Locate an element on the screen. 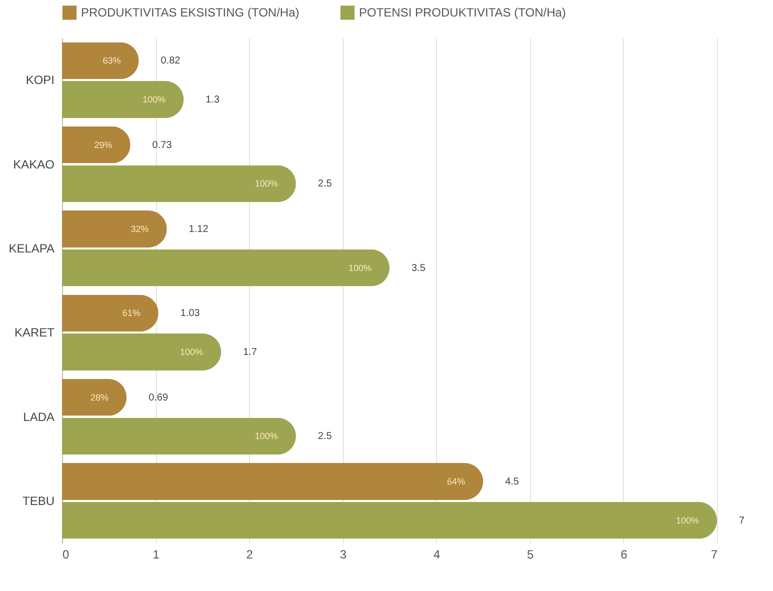 Image resolution: width=773 pixels, height=591 pixels. data-label: 1.12 is located at coordinates (198, 229).